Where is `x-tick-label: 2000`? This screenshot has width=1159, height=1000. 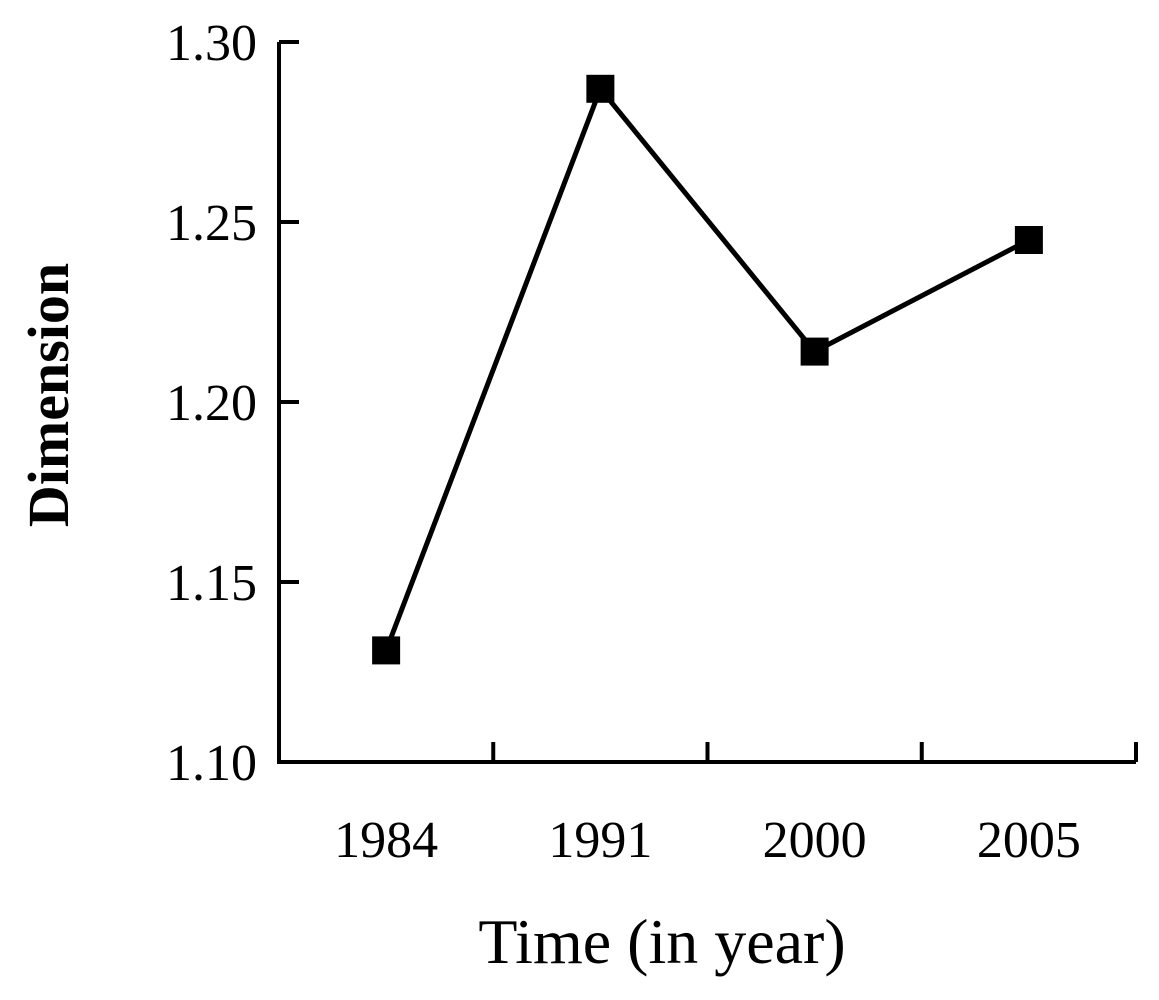 x-tick-label: 2000 is located at coordinates (815, 840).